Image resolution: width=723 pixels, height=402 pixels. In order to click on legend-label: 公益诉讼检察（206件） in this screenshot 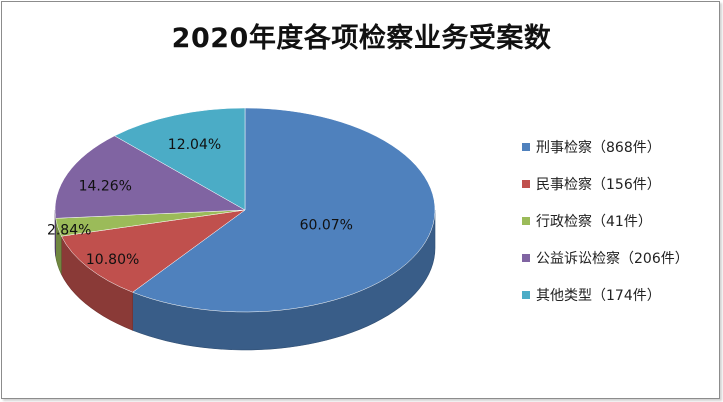, I will do `click(612, 258)`.